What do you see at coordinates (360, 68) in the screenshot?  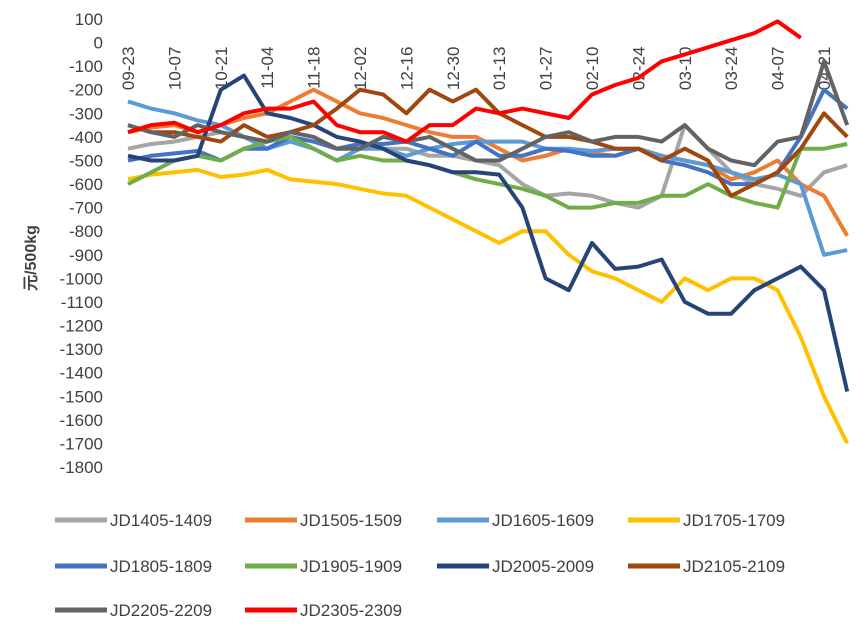 I see `x-tick-label: 12-02` at bounding box center [360, 68].